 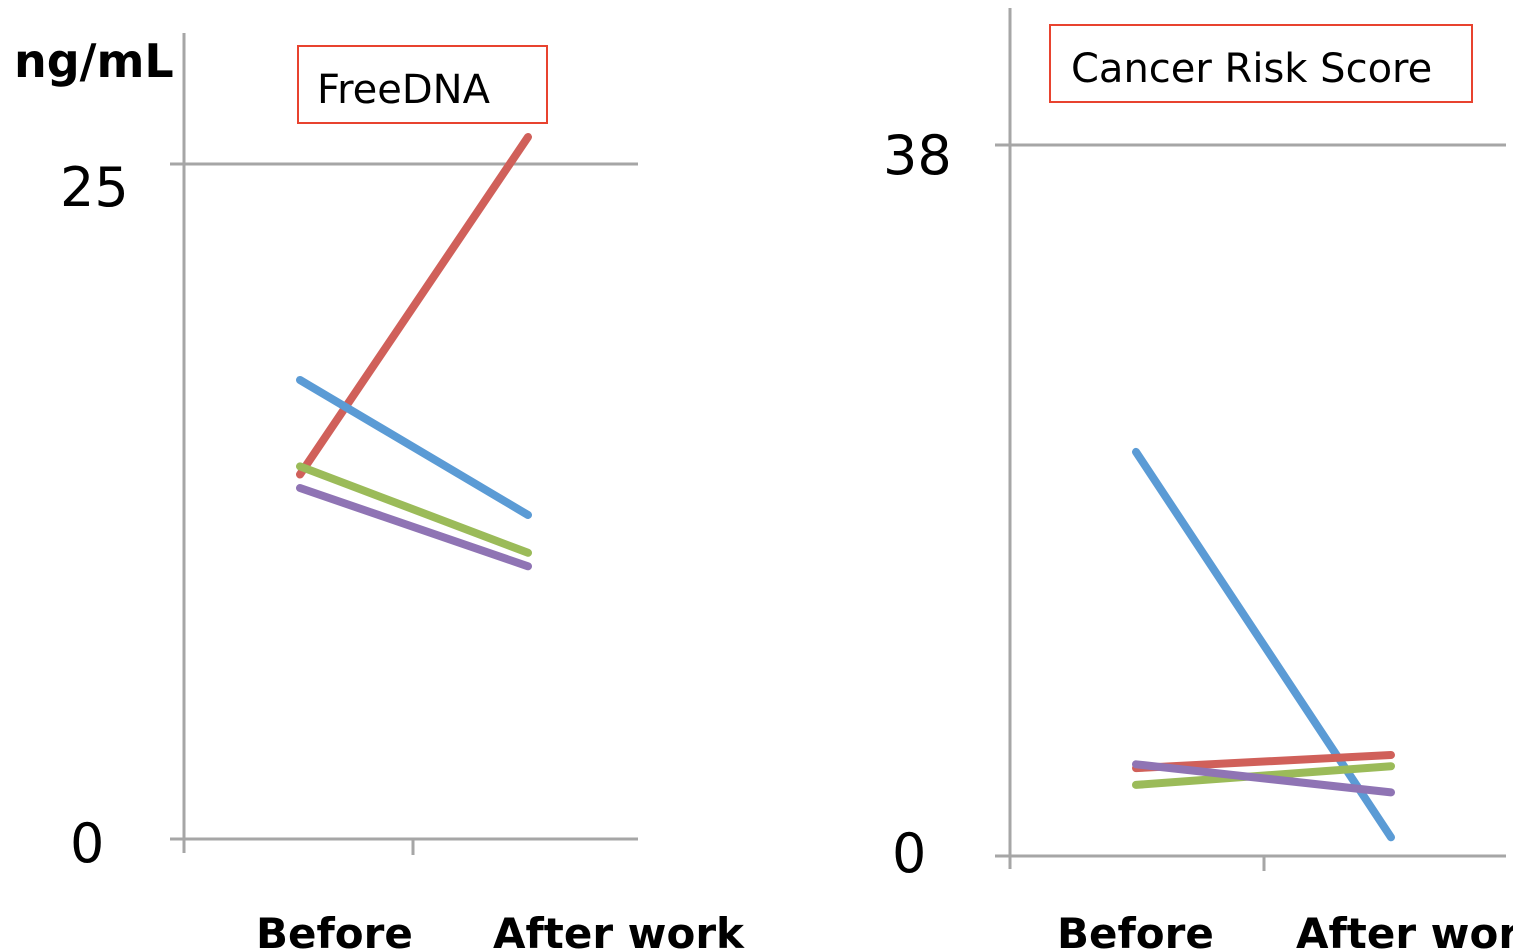 What do you see at coordinates (404, 90) in the screenshot?
I see `chart-title: FreeDNA` at bounding box center [404, 90].